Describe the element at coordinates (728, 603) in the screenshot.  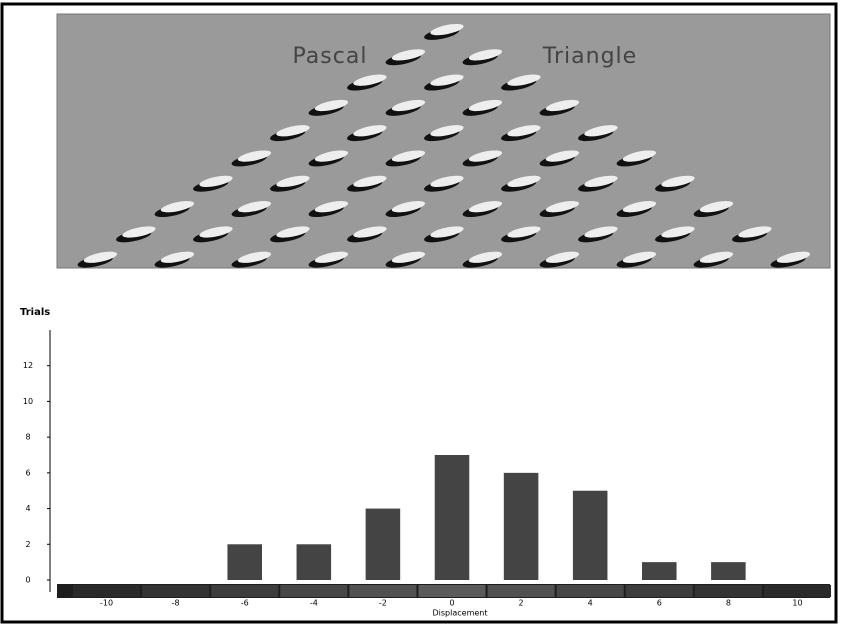
I see `x-tick-label: 8` at that location.